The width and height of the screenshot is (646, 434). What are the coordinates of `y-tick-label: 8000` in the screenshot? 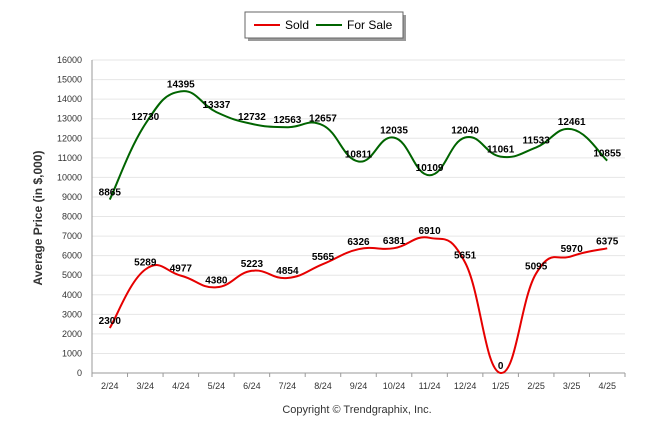 It's located at (72, 217).